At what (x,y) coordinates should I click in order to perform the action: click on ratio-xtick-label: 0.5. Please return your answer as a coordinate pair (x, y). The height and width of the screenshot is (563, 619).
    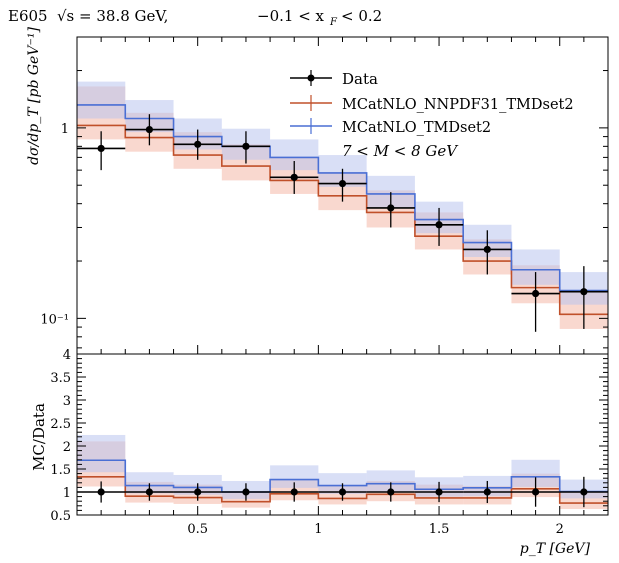
    Looking at the image, I should click on (197, 529).